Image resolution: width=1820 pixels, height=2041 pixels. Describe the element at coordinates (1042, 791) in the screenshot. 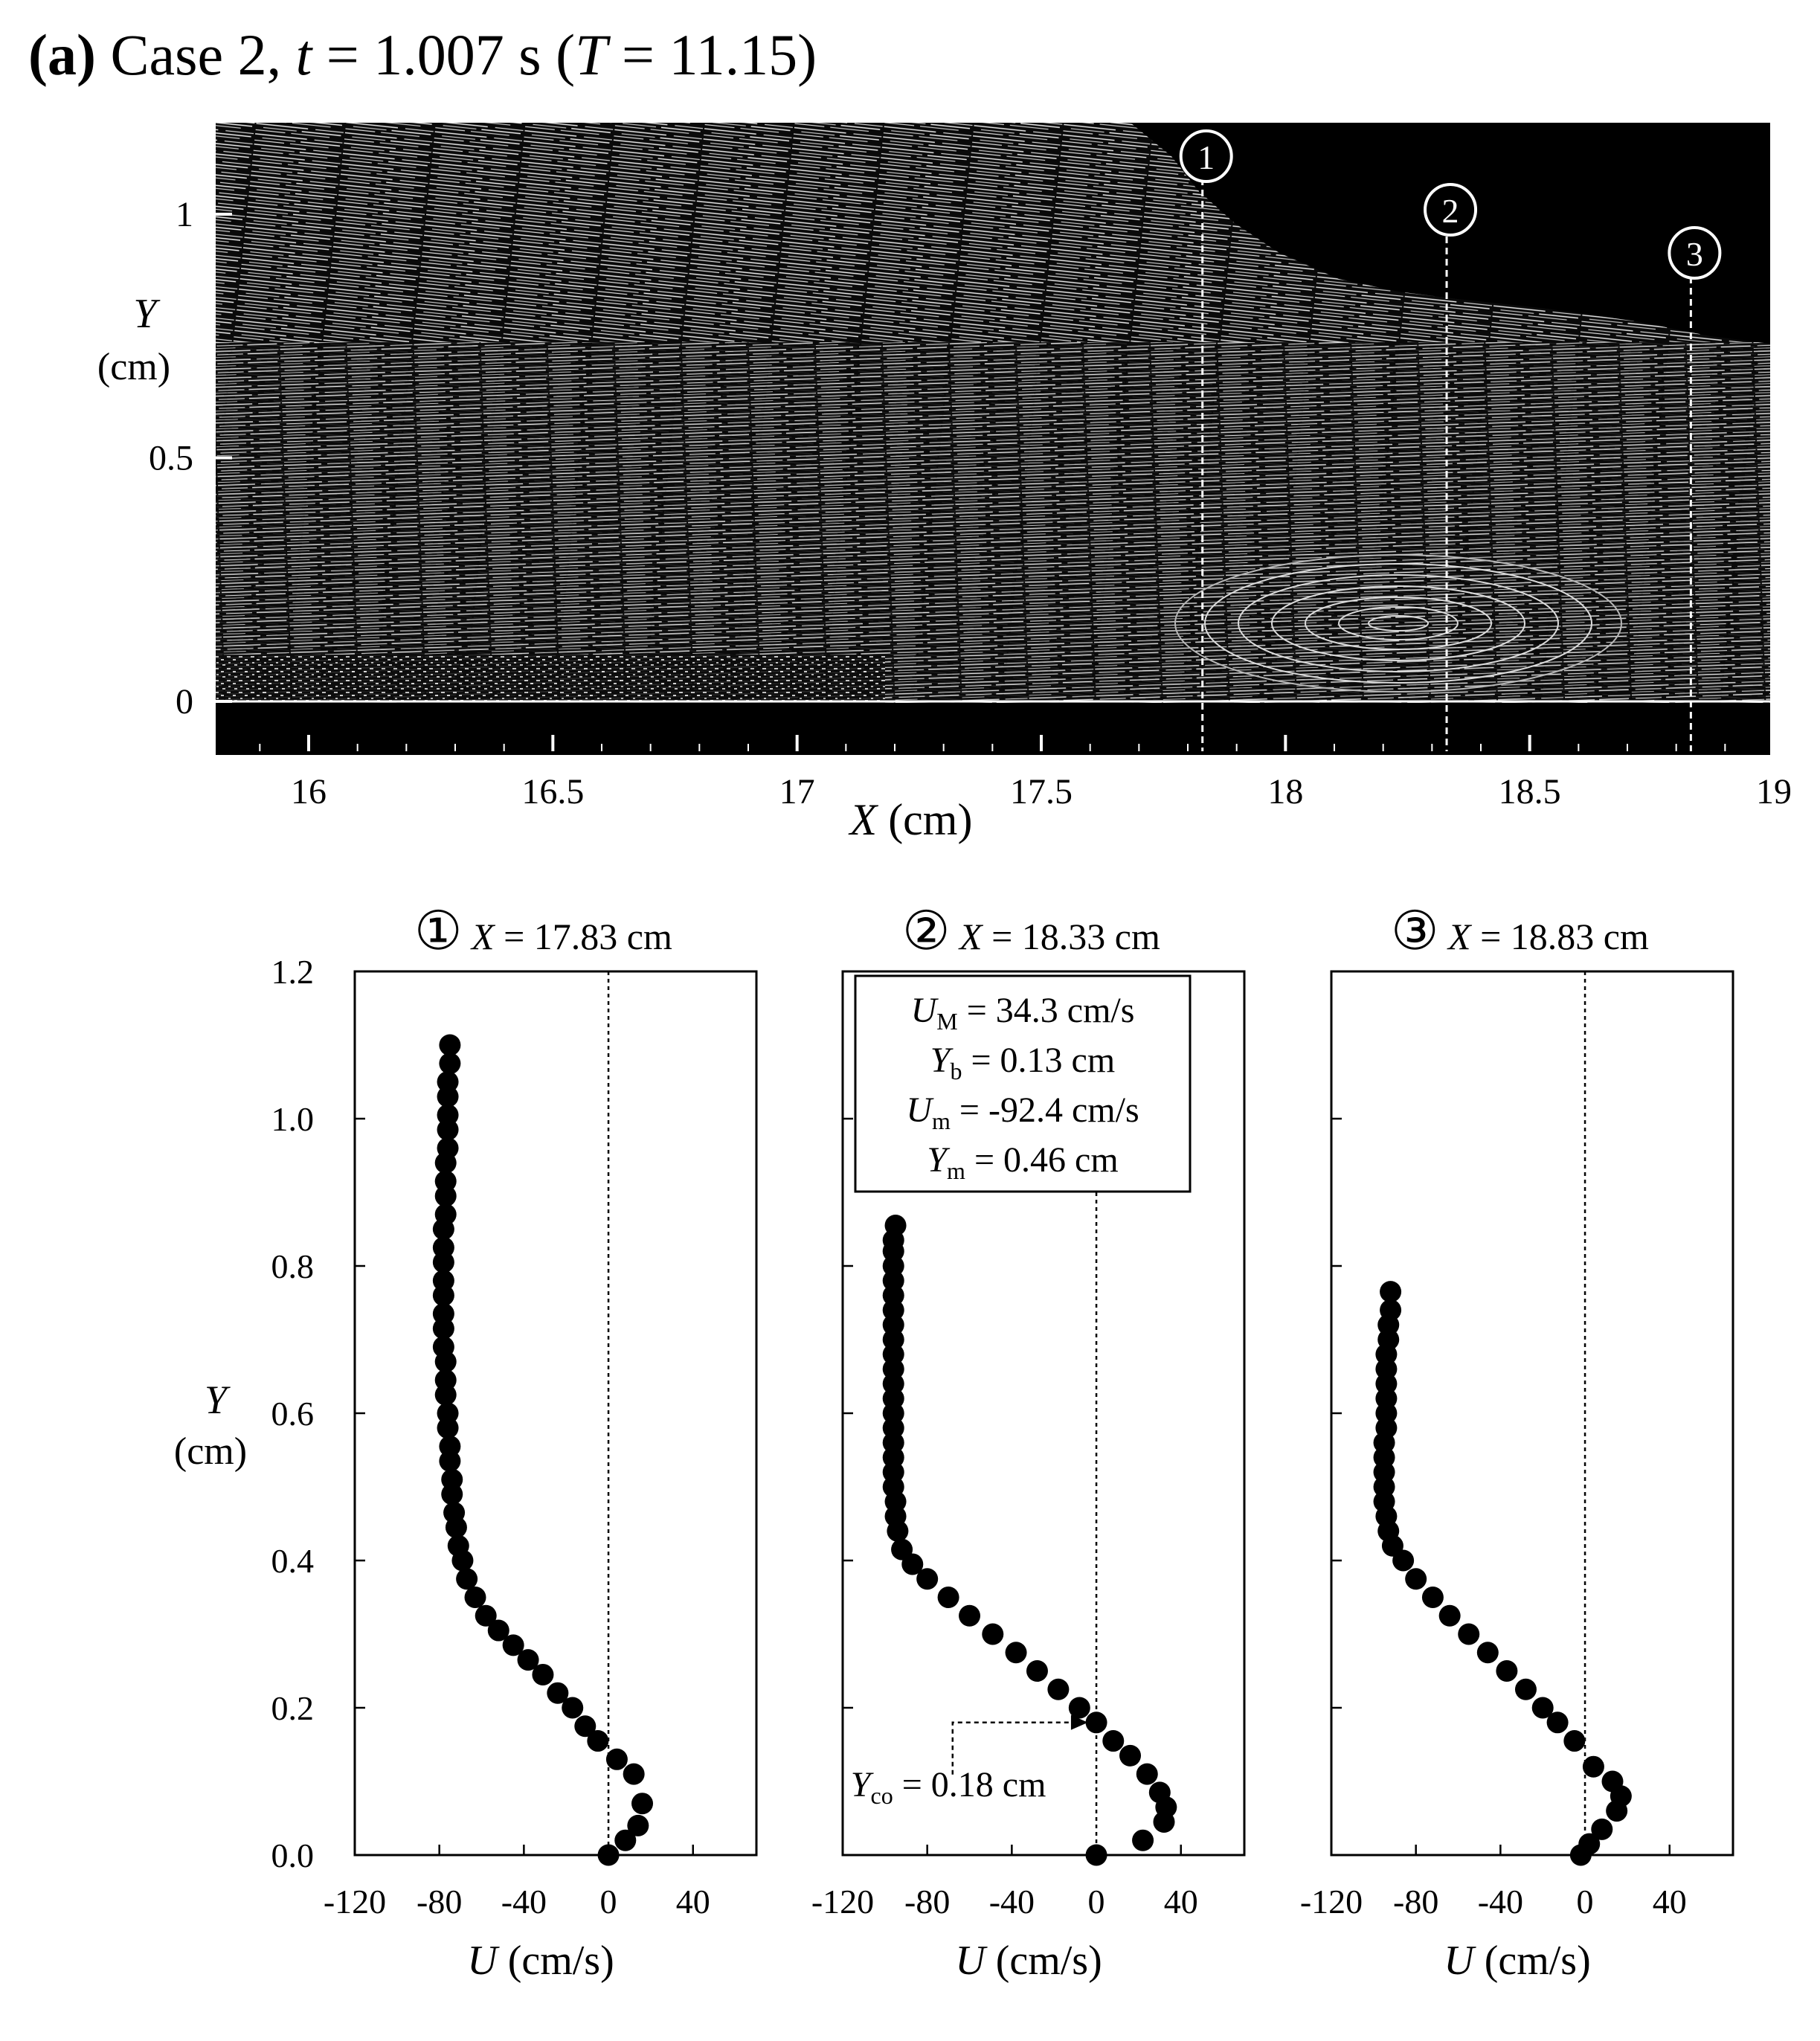

I see `image-x-tick-label: 17.5` at that location.